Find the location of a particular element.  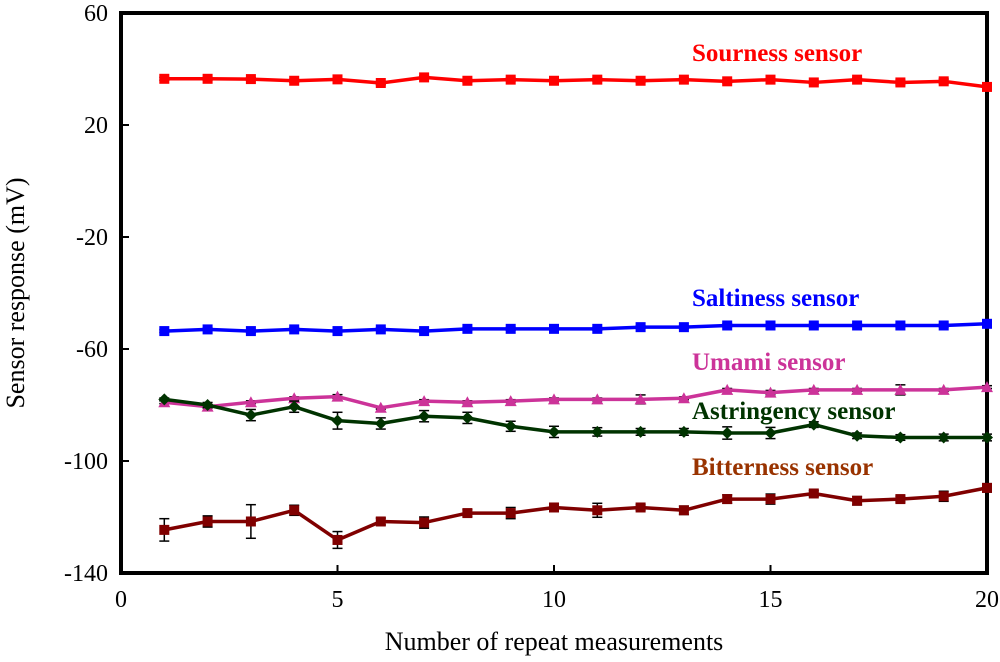

bitterness-sensor-series is located at coordinates (575, 516).